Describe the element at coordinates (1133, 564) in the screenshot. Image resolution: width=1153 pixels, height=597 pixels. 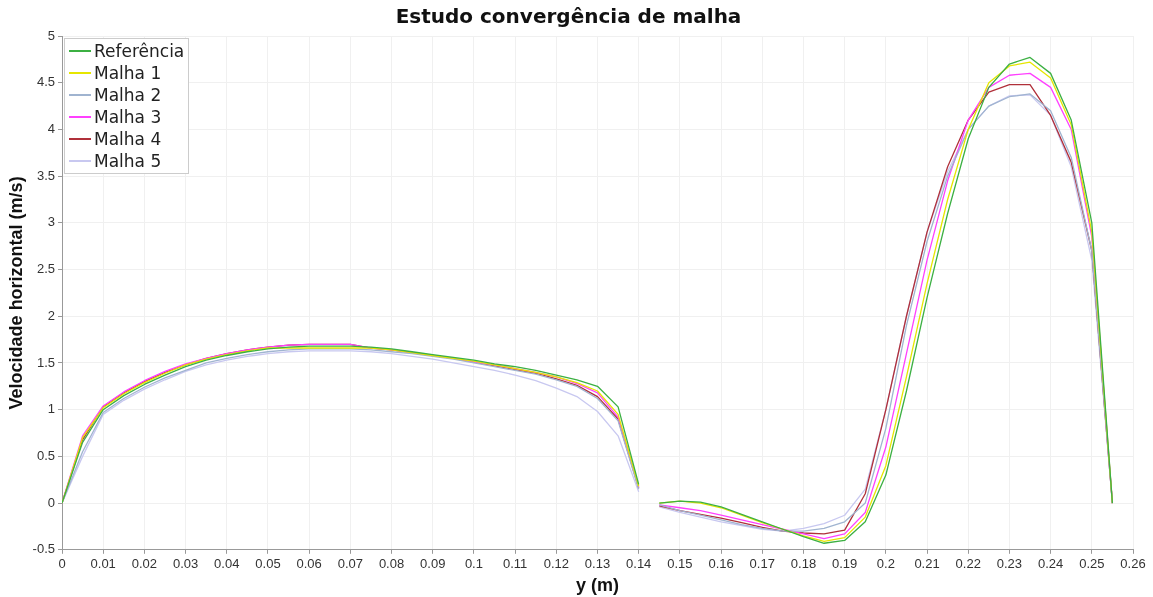
I see `x-tick-label: 0.26` at that location.